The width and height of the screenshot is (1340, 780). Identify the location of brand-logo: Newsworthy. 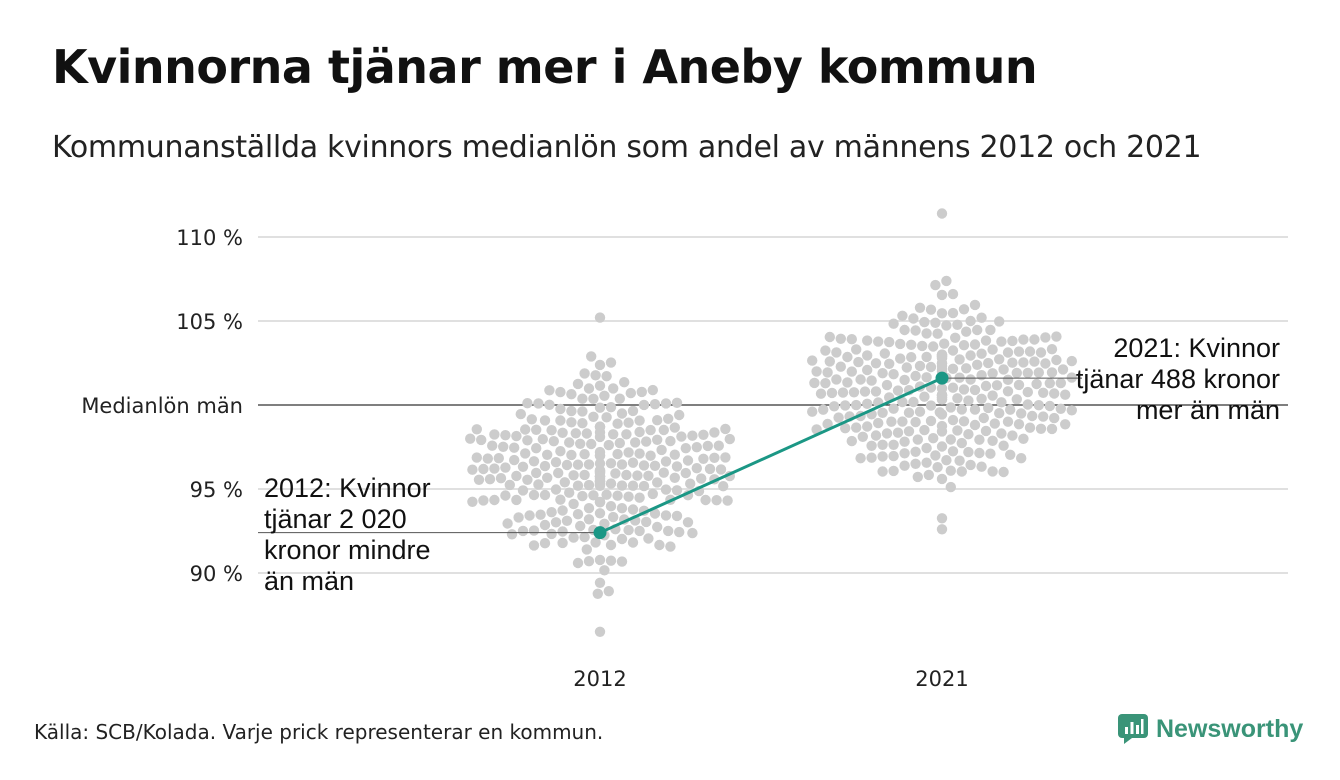
(1210, 729).